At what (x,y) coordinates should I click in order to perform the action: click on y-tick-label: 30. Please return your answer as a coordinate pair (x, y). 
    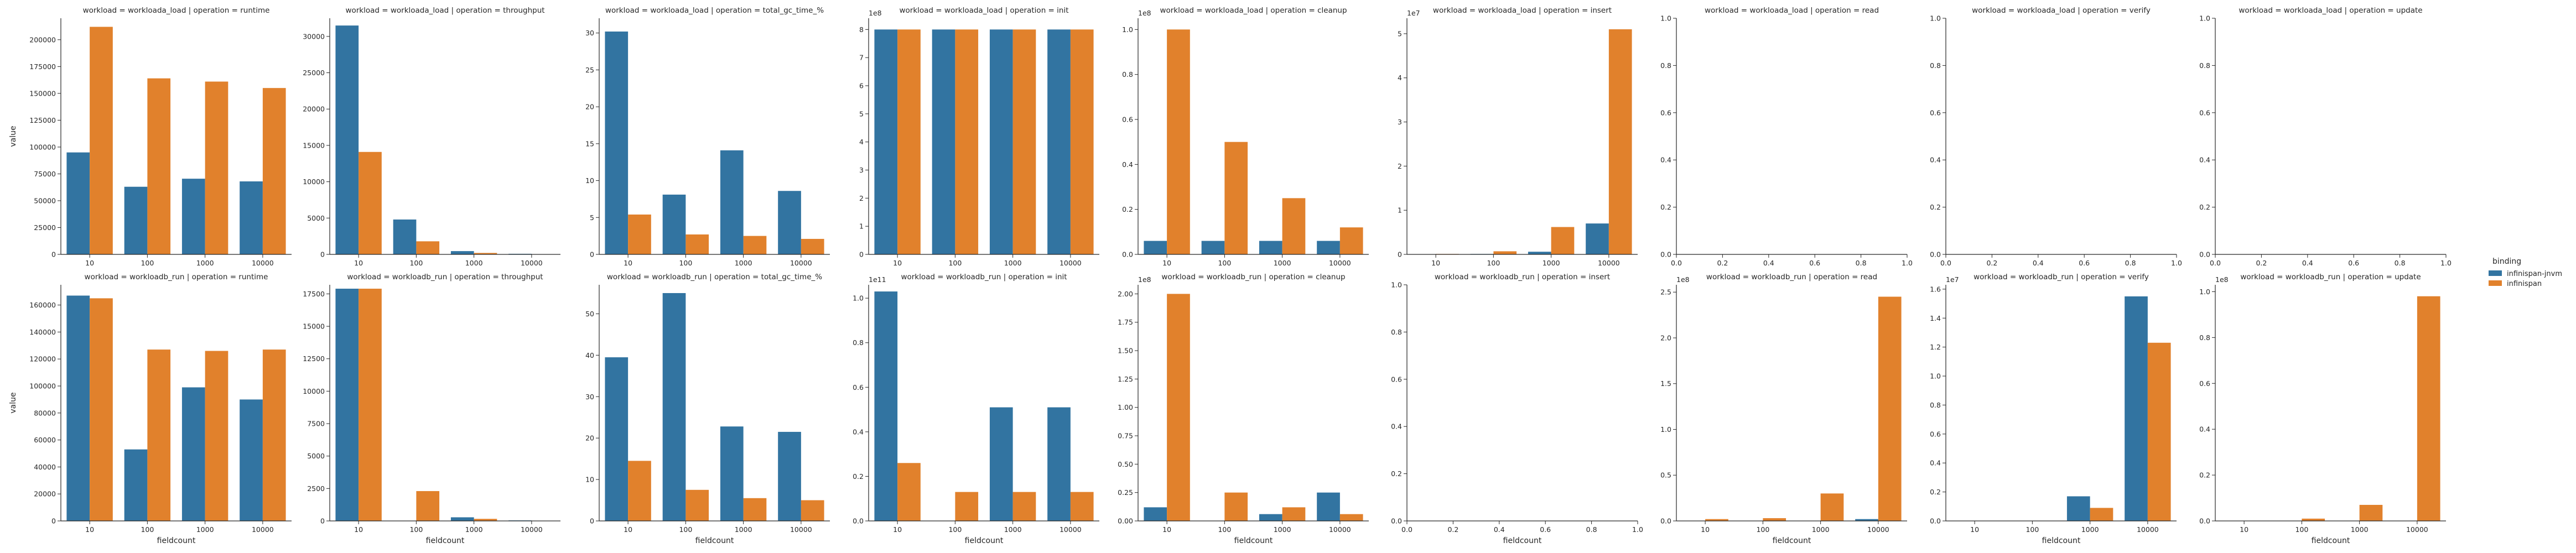
    Looking at the image, I should click on (590, 33).